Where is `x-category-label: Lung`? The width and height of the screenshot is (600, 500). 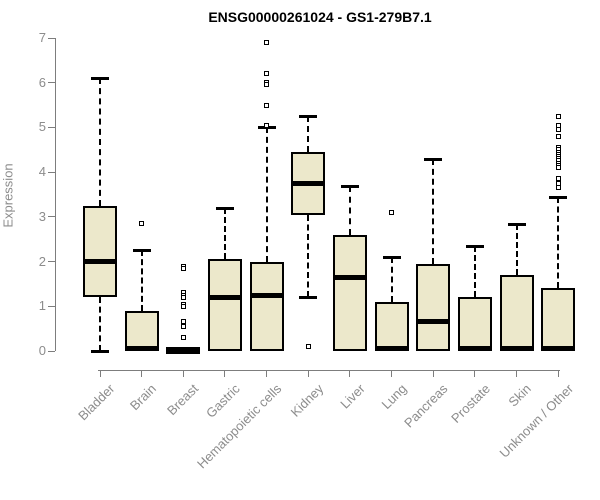 x-category-label: Lung is located at coordinates (394, 397).